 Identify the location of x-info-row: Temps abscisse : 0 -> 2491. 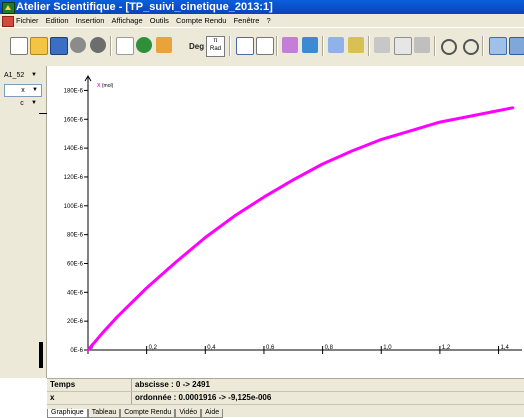
(285, 385).